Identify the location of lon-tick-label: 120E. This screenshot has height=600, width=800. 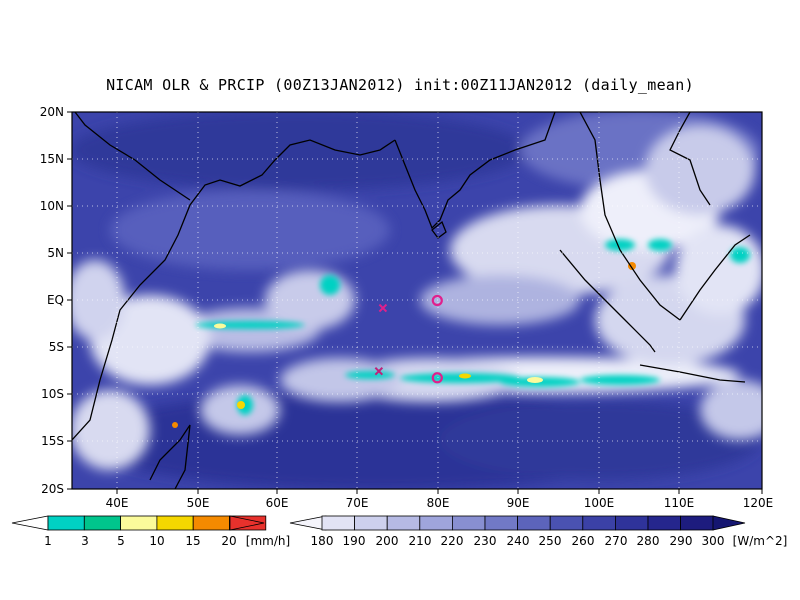
(758, 503).